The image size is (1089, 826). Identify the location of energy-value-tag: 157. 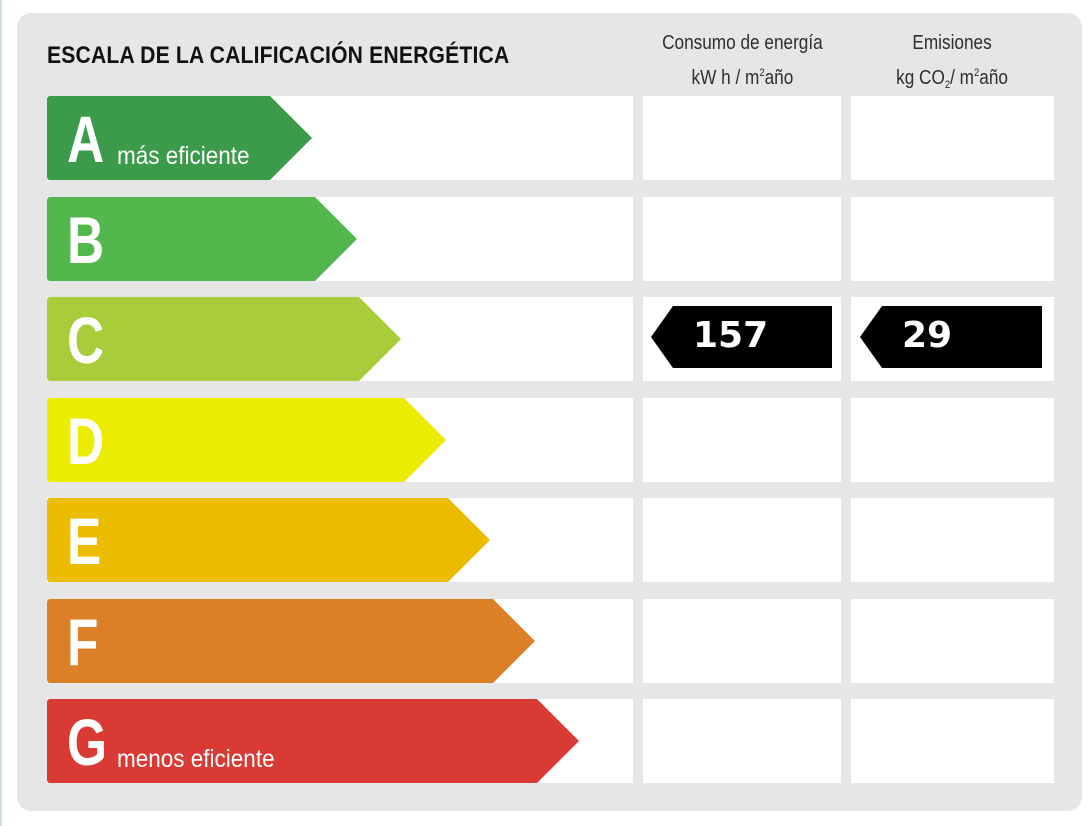
(741, 337).